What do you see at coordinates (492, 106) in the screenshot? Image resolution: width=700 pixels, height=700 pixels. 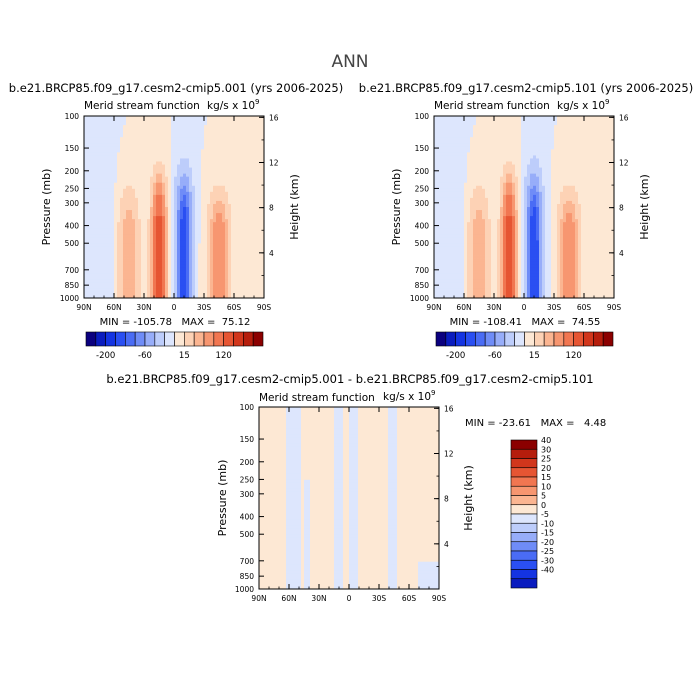 I see `panel-2-subtitle: Merid stream function` at bounding box center [492, 106].